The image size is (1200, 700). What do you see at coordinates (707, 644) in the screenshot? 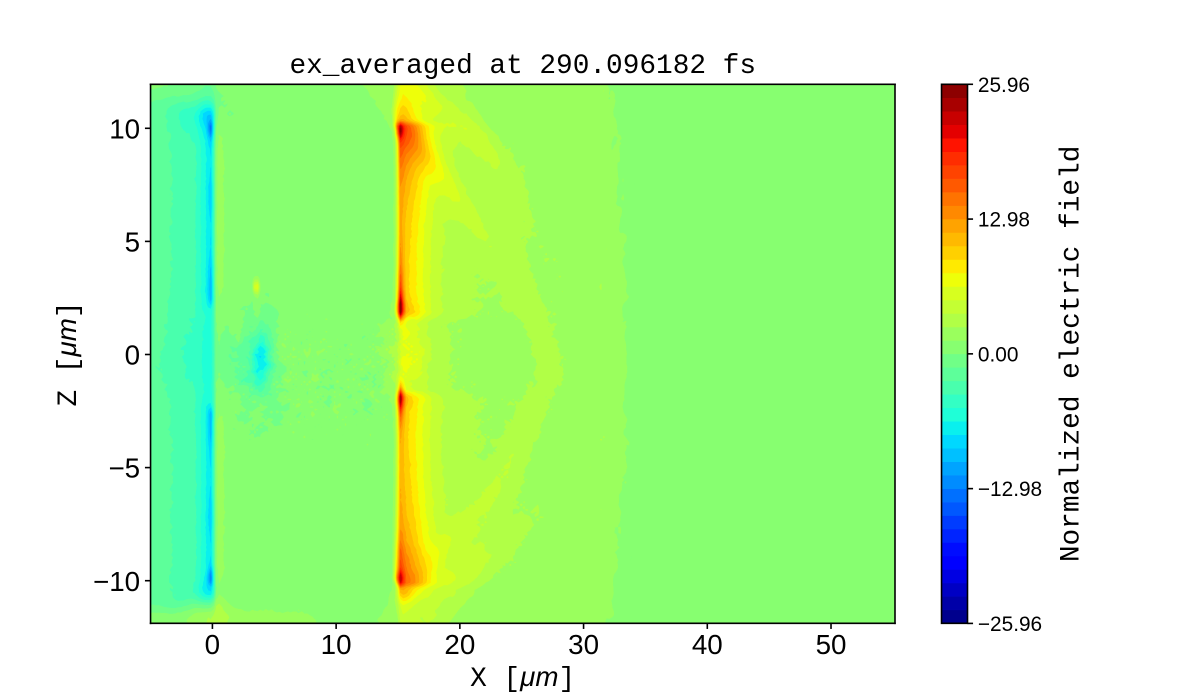
I see `svg-text: 40` at bounding box center [707, 644].